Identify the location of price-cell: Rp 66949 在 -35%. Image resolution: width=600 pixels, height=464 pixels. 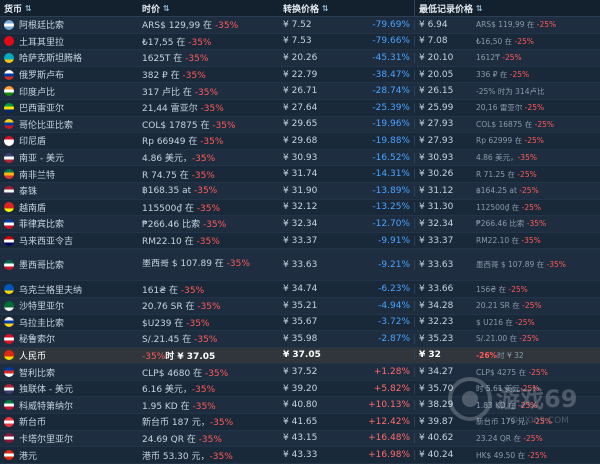
(208, 140).